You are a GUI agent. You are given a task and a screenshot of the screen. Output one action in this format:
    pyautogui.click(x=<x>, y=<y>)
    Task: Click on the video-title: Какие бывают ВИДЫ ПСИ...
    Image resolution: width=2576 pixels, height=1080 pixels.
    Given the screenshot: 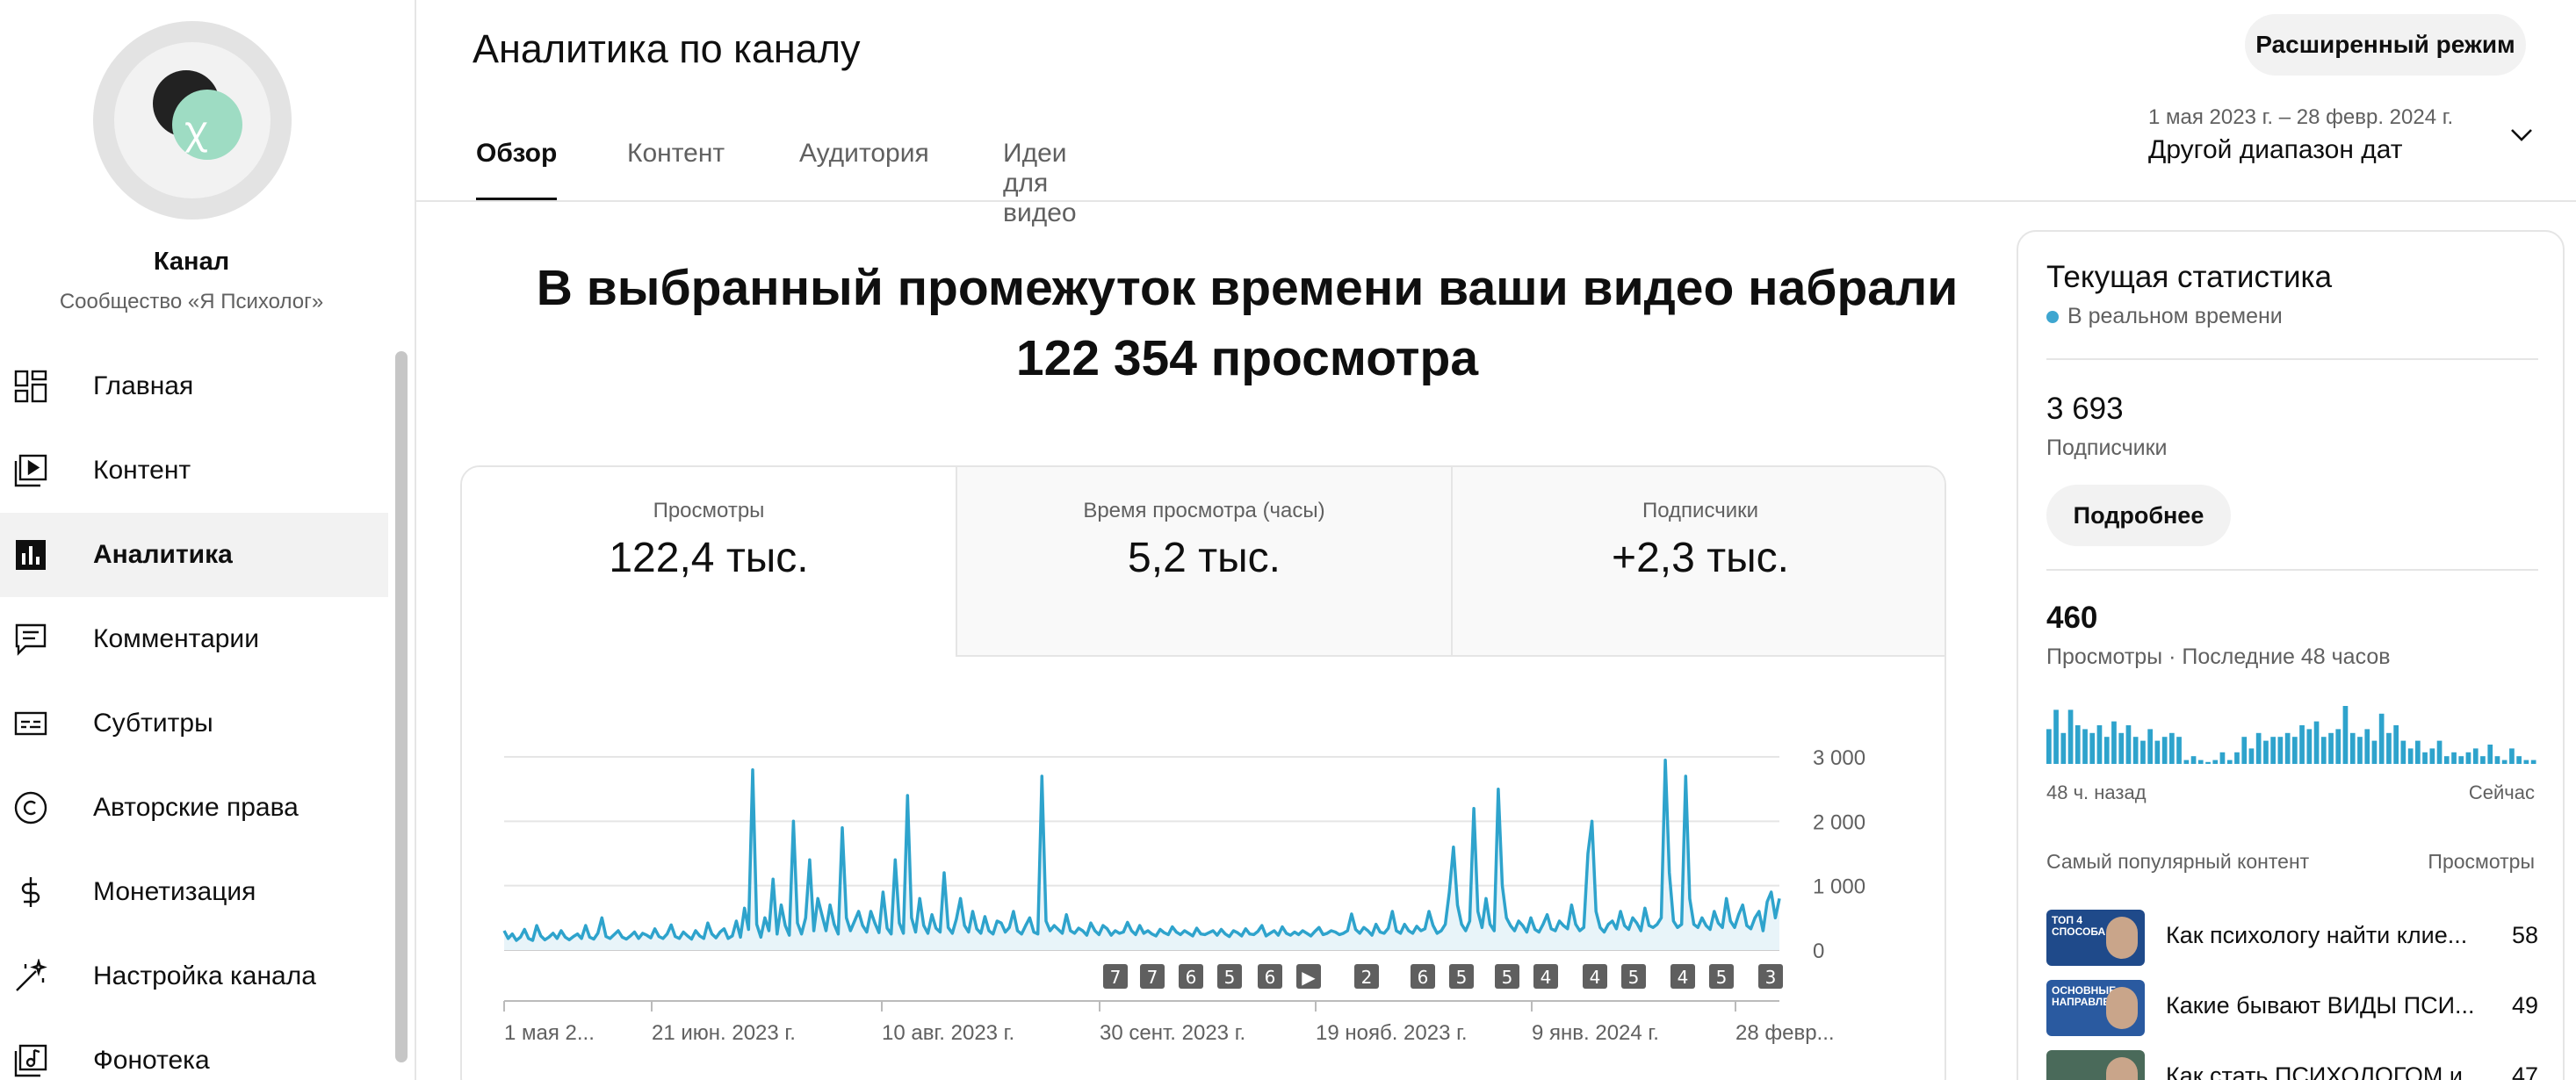 What is the action you would take?
    pyautogui.click(x=2320, y=1005)
    